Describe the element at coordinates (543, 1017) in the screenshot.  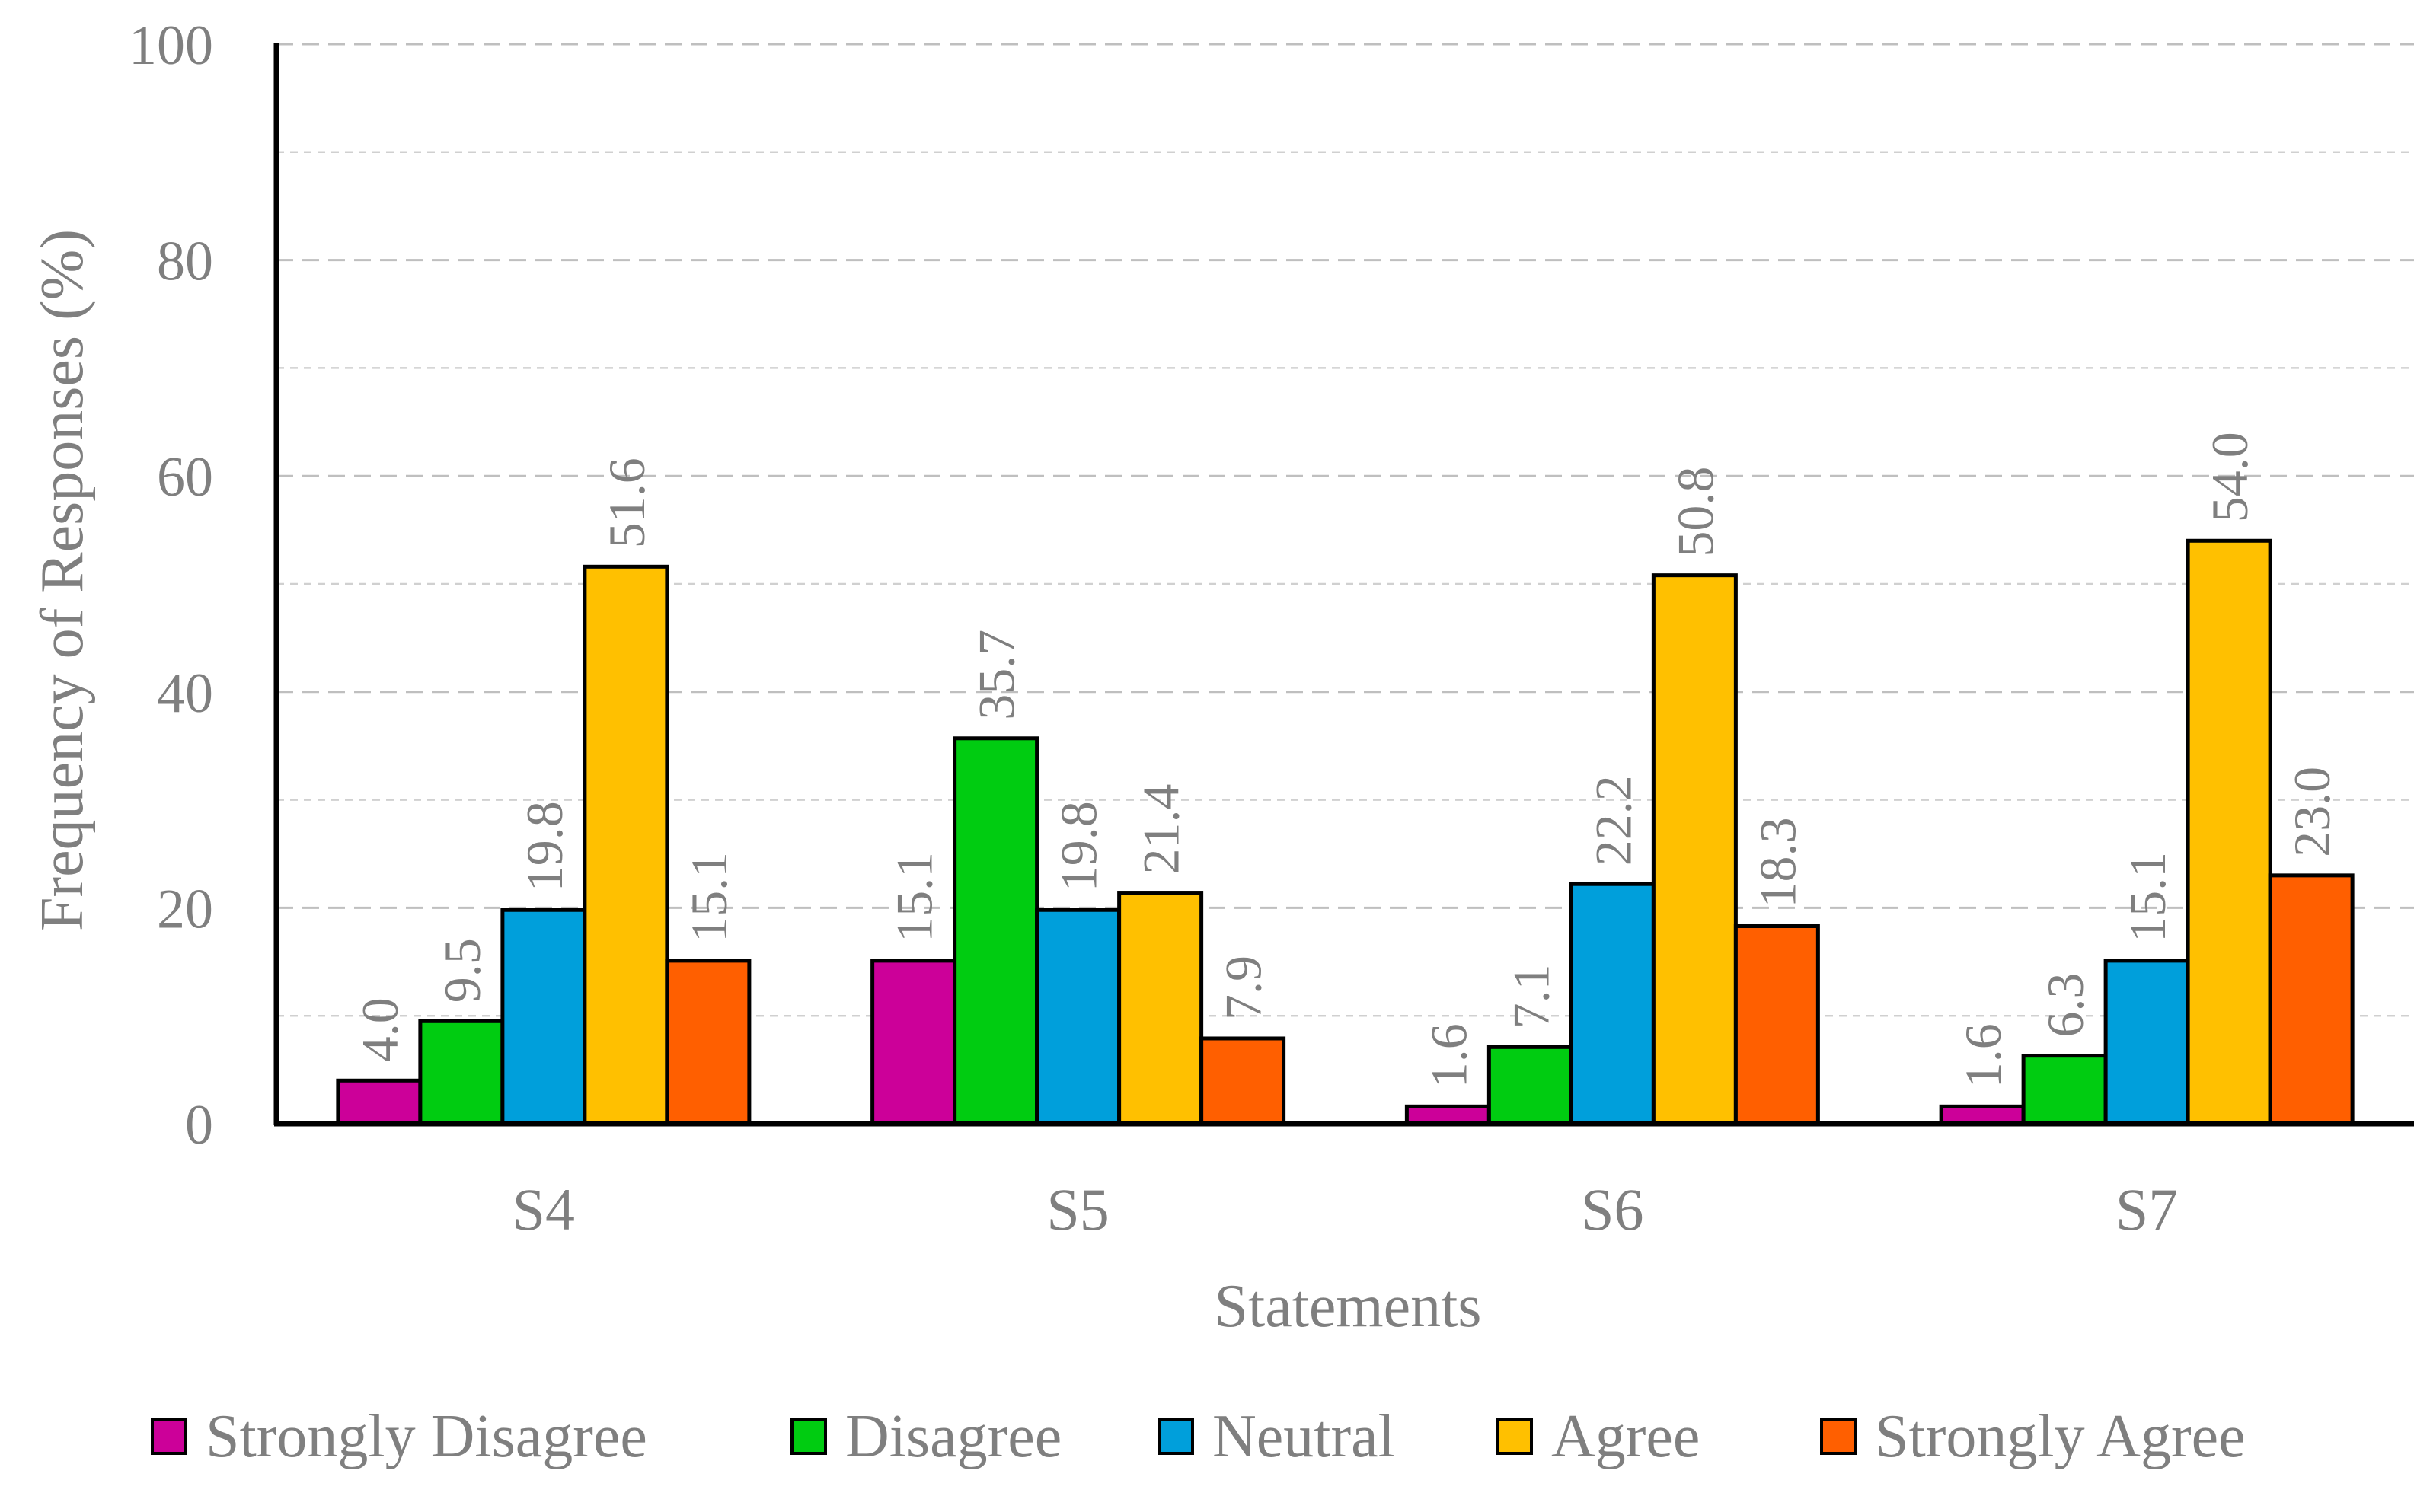
I see `bar-s4-neutral` at that location.